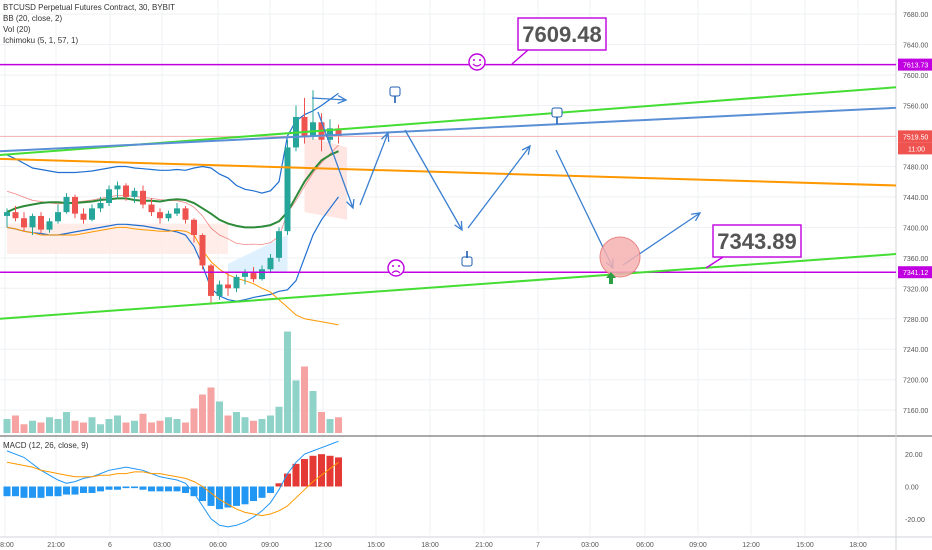 This screenshot has width=932, height=550. Describe the element at coordinates (915, 259) in the screenshot. I see `price-tick-label: 7360.00` at that location.